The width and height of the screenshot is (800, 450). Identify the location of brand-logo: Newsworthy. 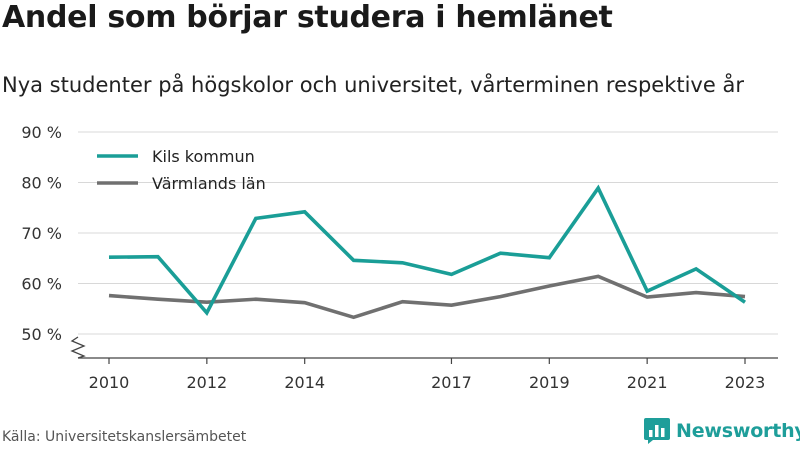
(722, 431).